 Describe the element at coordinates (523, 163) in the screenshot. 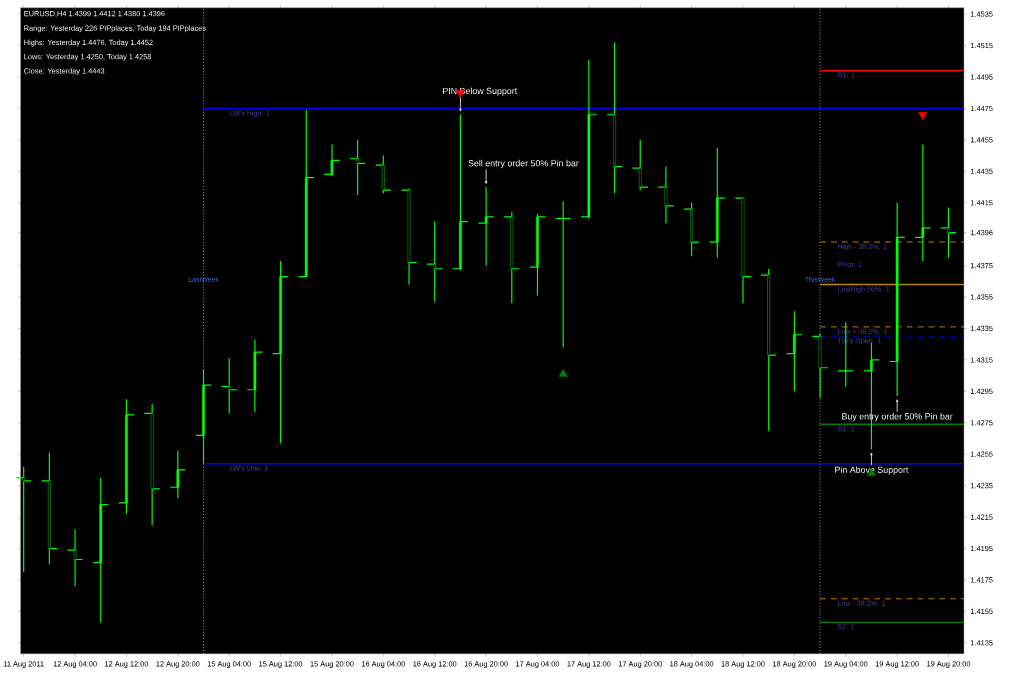

I see `annotation: Sell entry order 50% Pin bar` at that location.